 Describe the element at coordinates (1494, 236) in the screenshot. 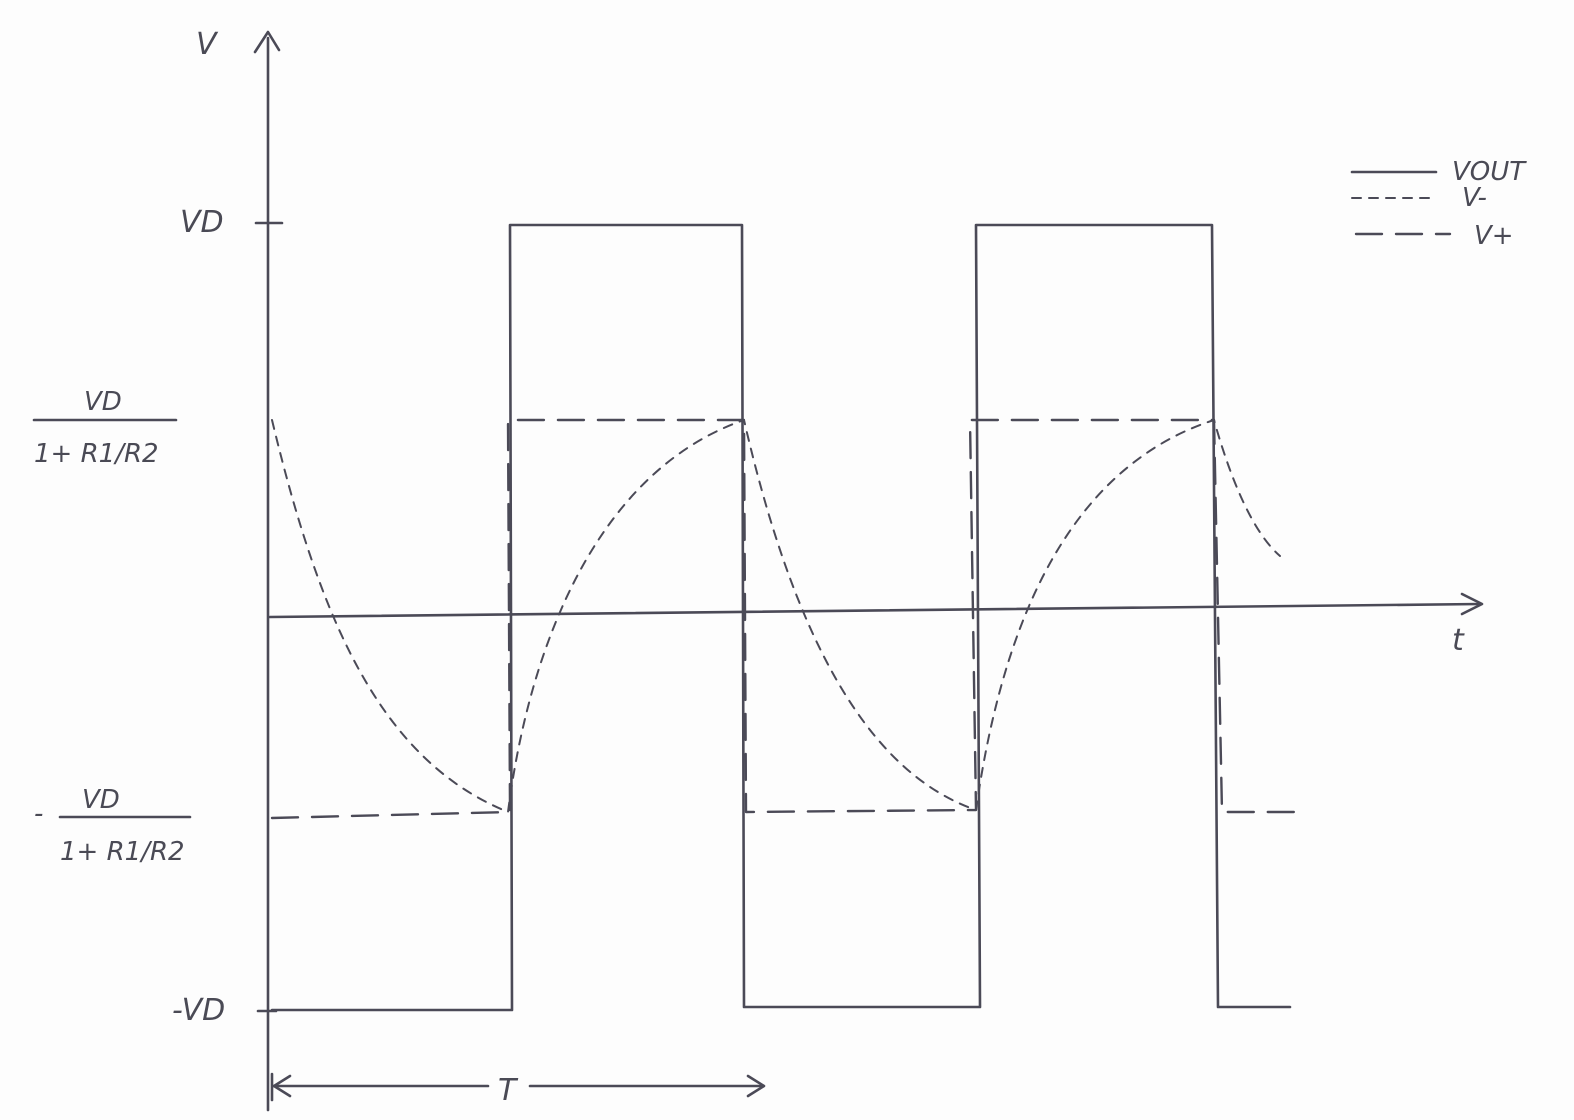

I see `legend-label-v-plus: V+` at that location.